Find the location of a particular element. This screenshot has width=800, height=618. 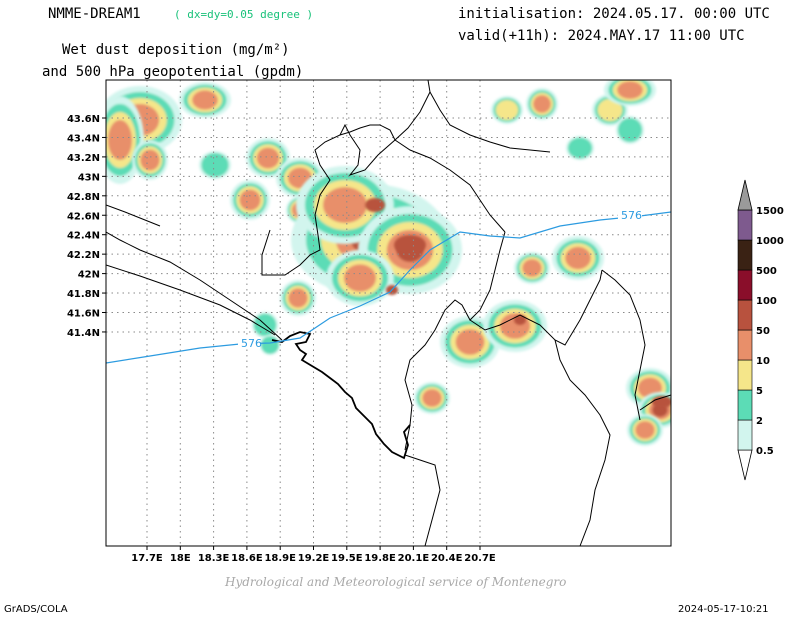

lat-tick-label: 43N is located at coordinates (89, 177).